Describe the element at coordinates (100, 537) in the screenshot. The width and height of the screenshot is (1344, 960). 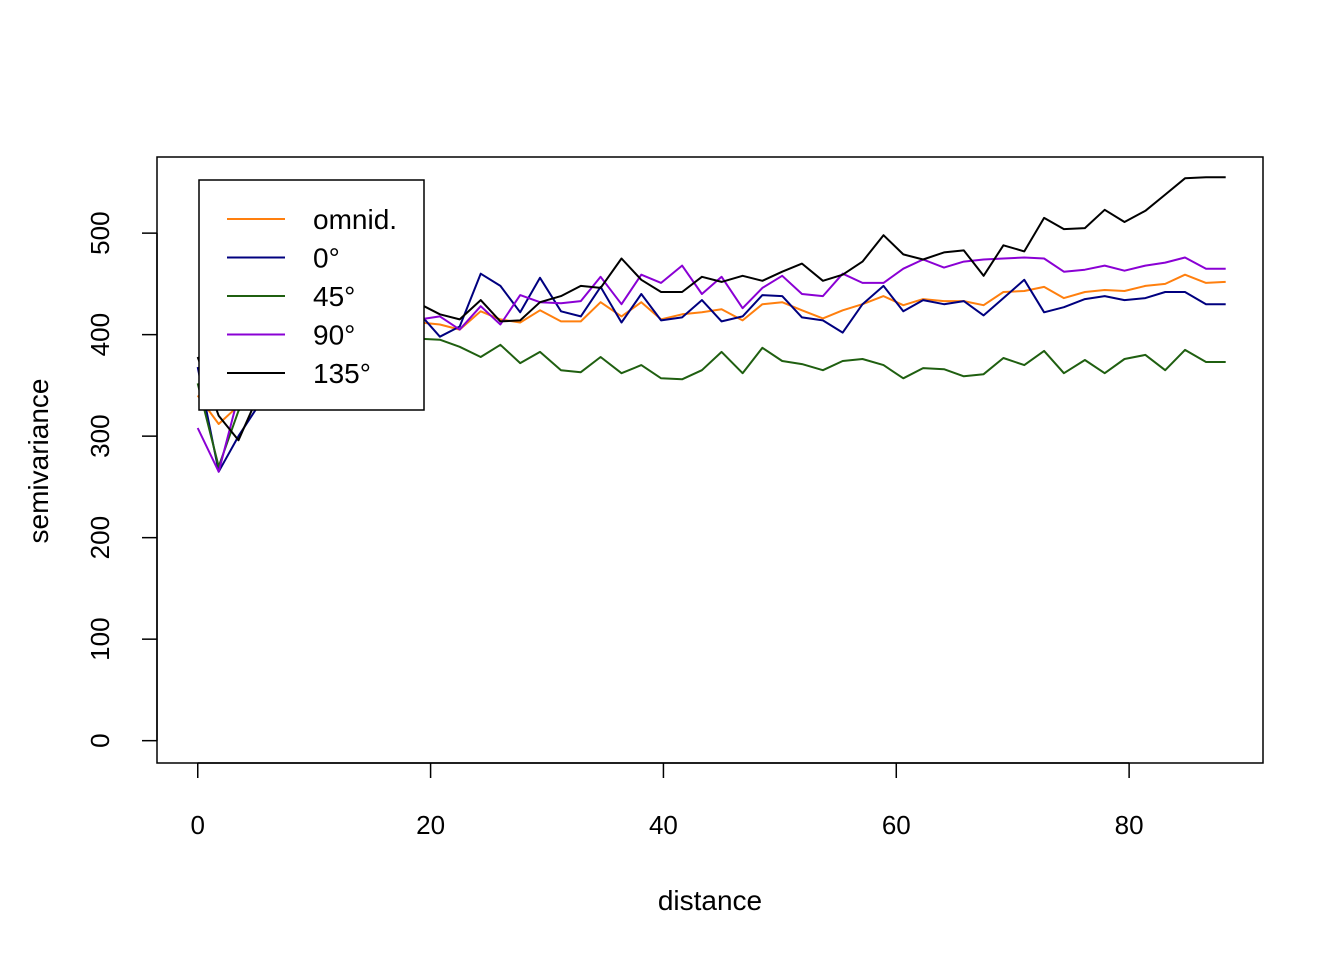
I see `y-tick-label: 200` at that location.